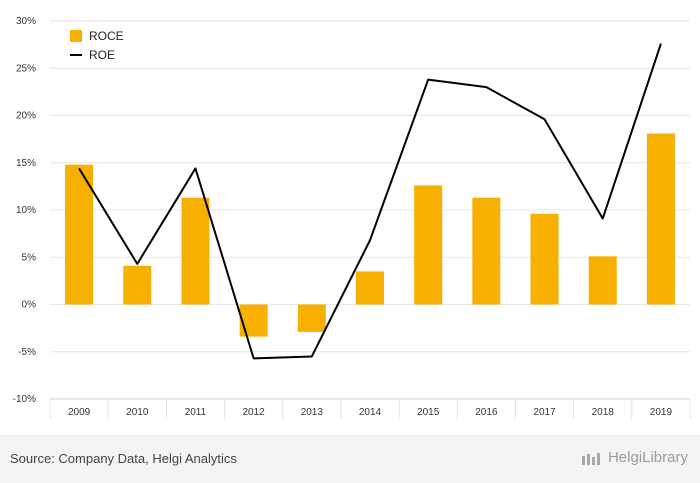 This screenshot has height=483, width=700. Describe the element at coordinates (29, 257) in the screenshot. I see `y-tick-label: 5%` at that location.